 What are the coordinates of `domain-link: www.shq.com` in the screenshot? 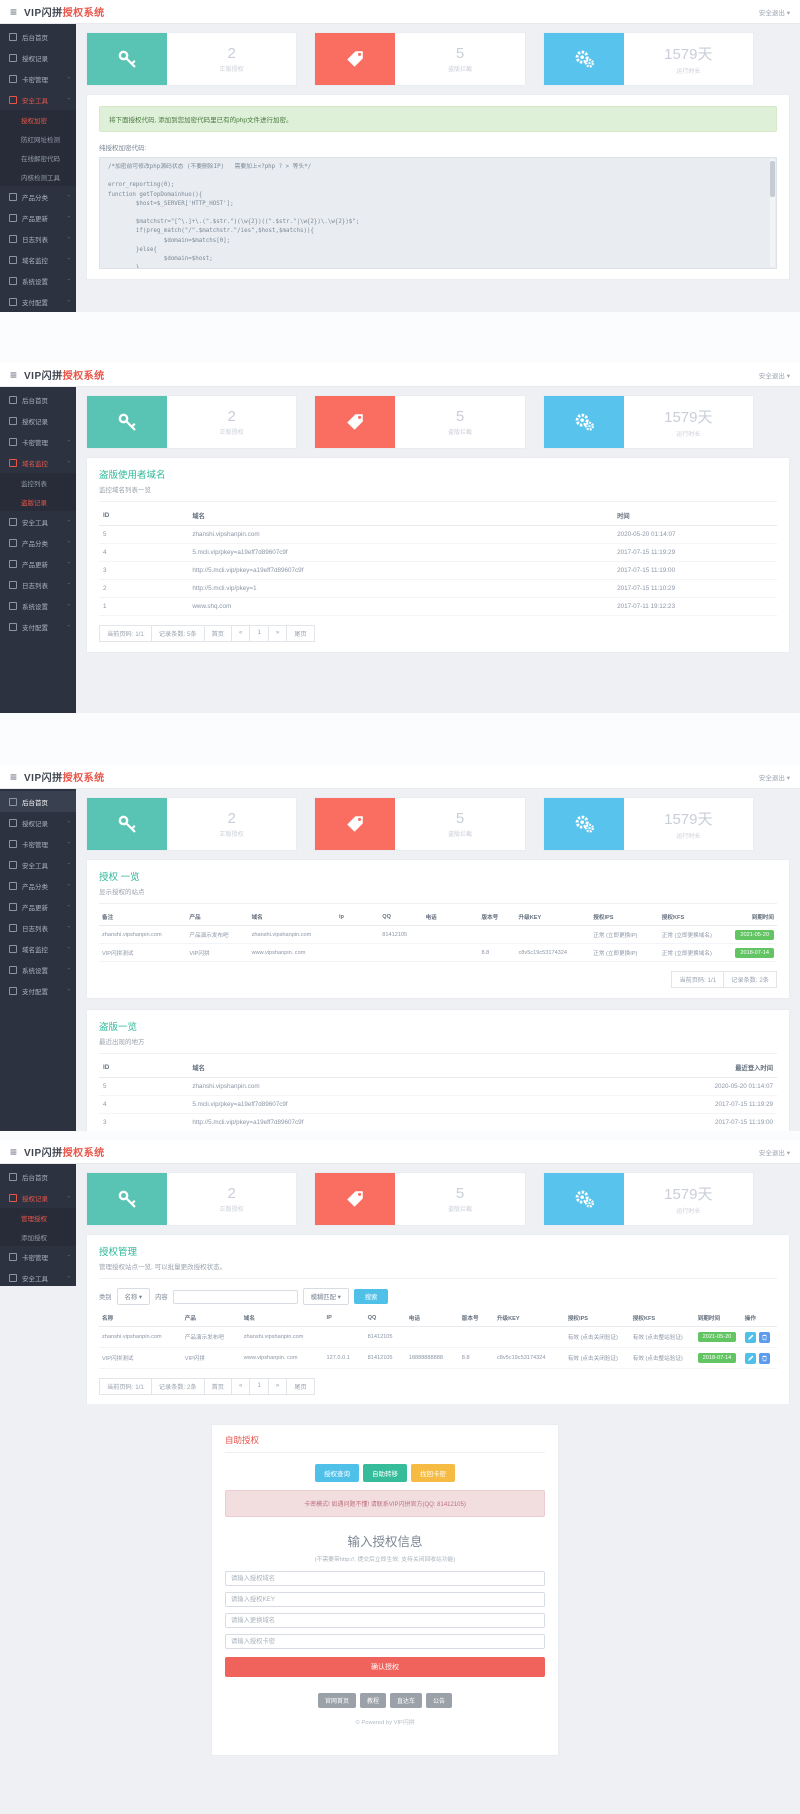 It's located at (401, 606).